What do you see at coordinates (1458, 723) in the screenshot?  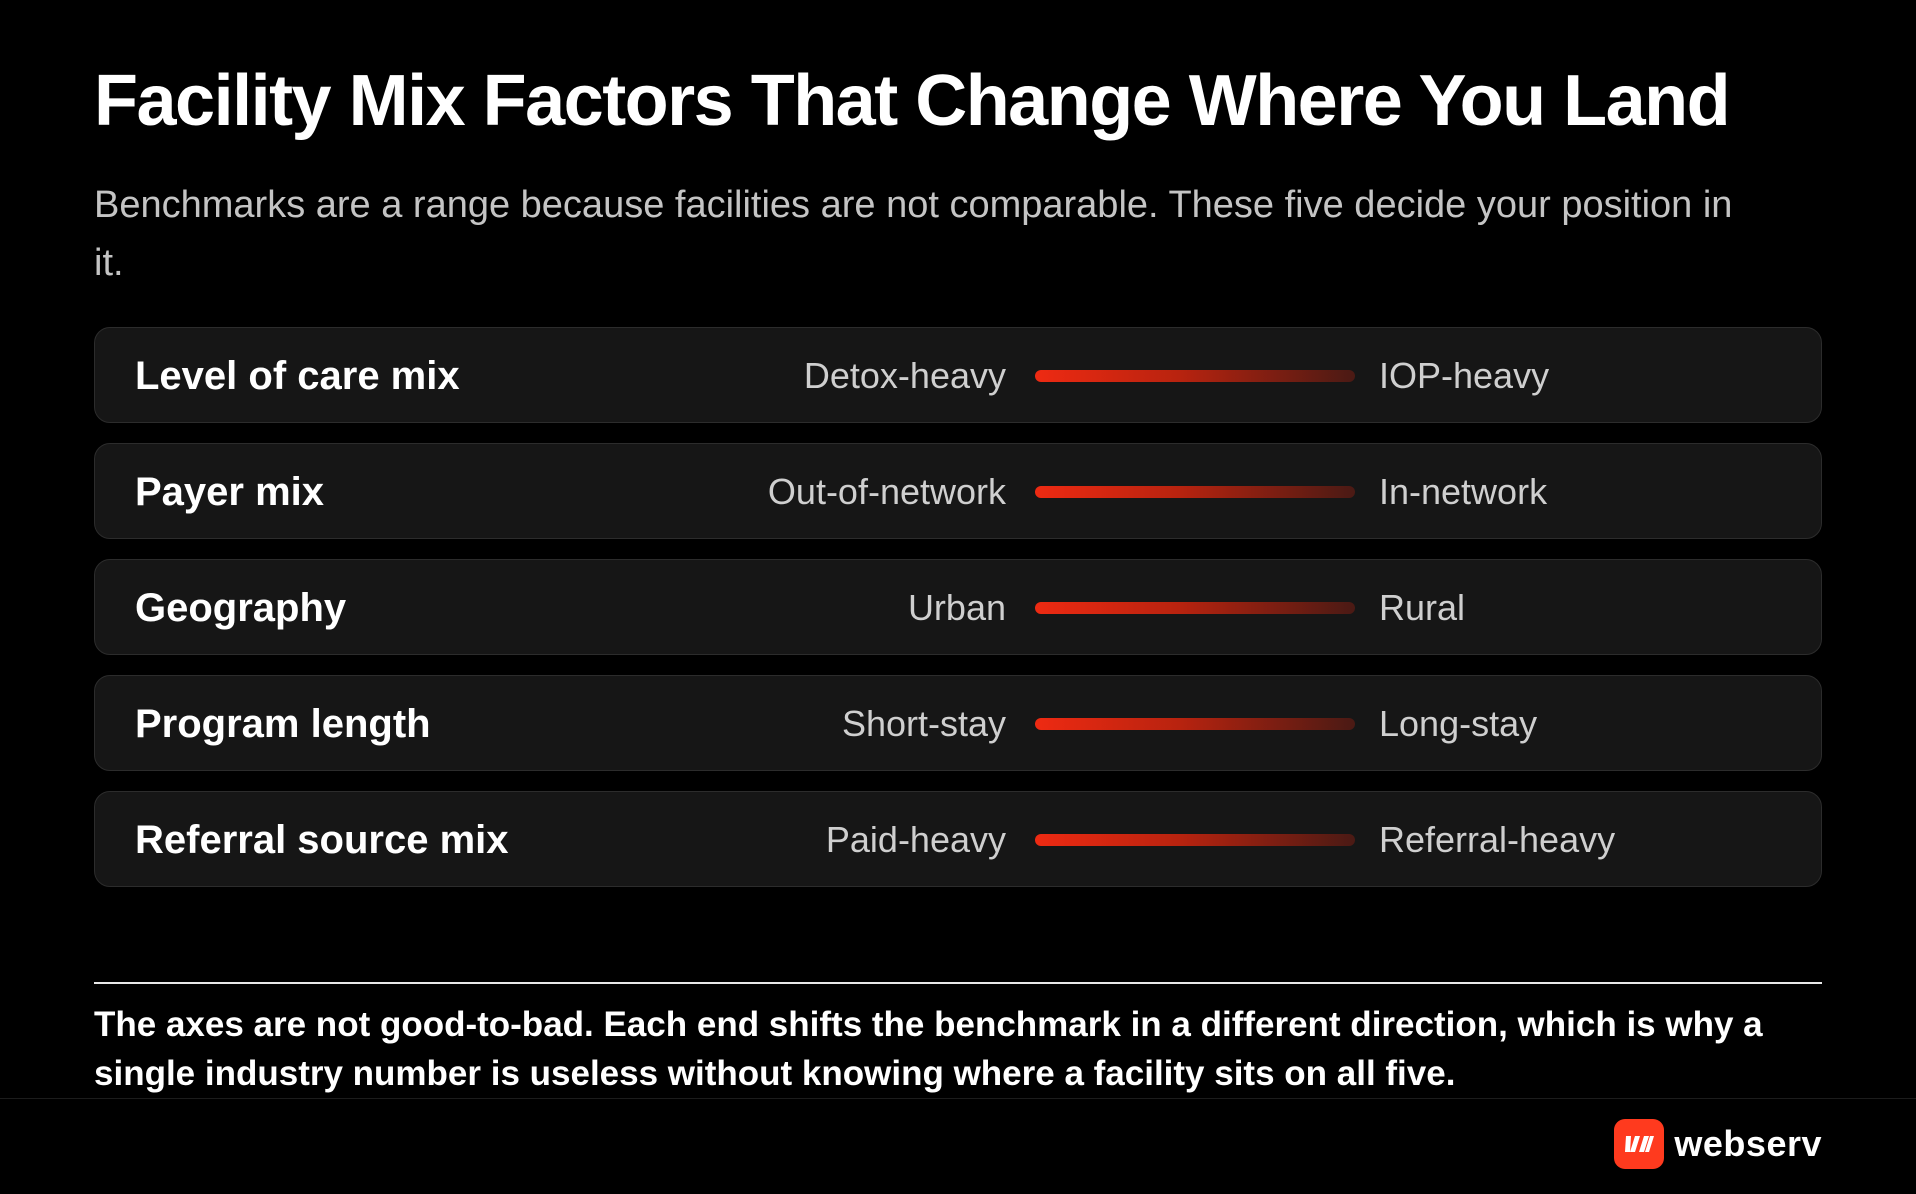 I see `factor-right-end: Long-stay` at bounding box center [1458, 723].